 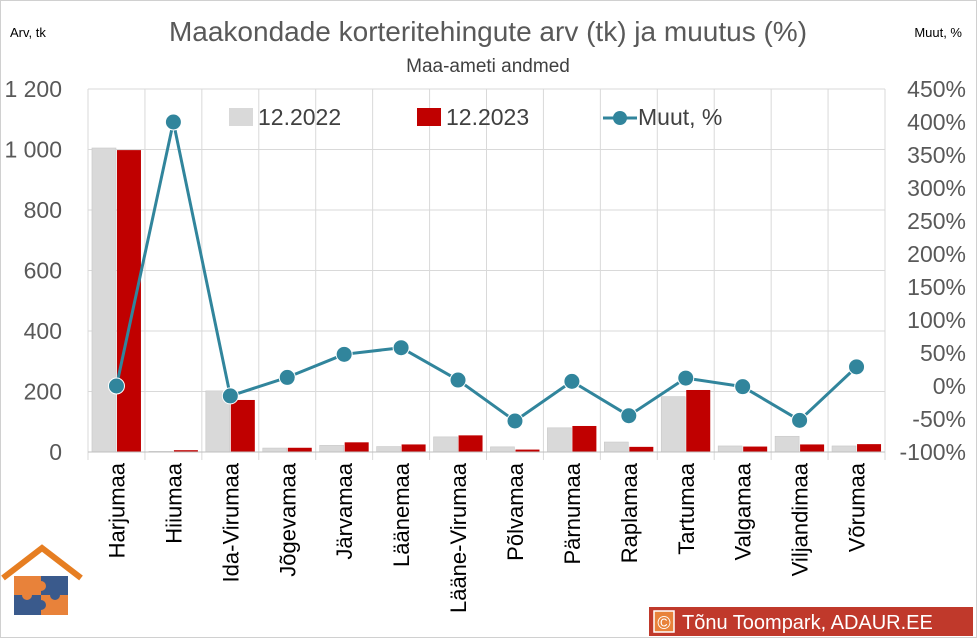 I want to click on legend-label-2023: 12.2023, so click(x=487, y=117).